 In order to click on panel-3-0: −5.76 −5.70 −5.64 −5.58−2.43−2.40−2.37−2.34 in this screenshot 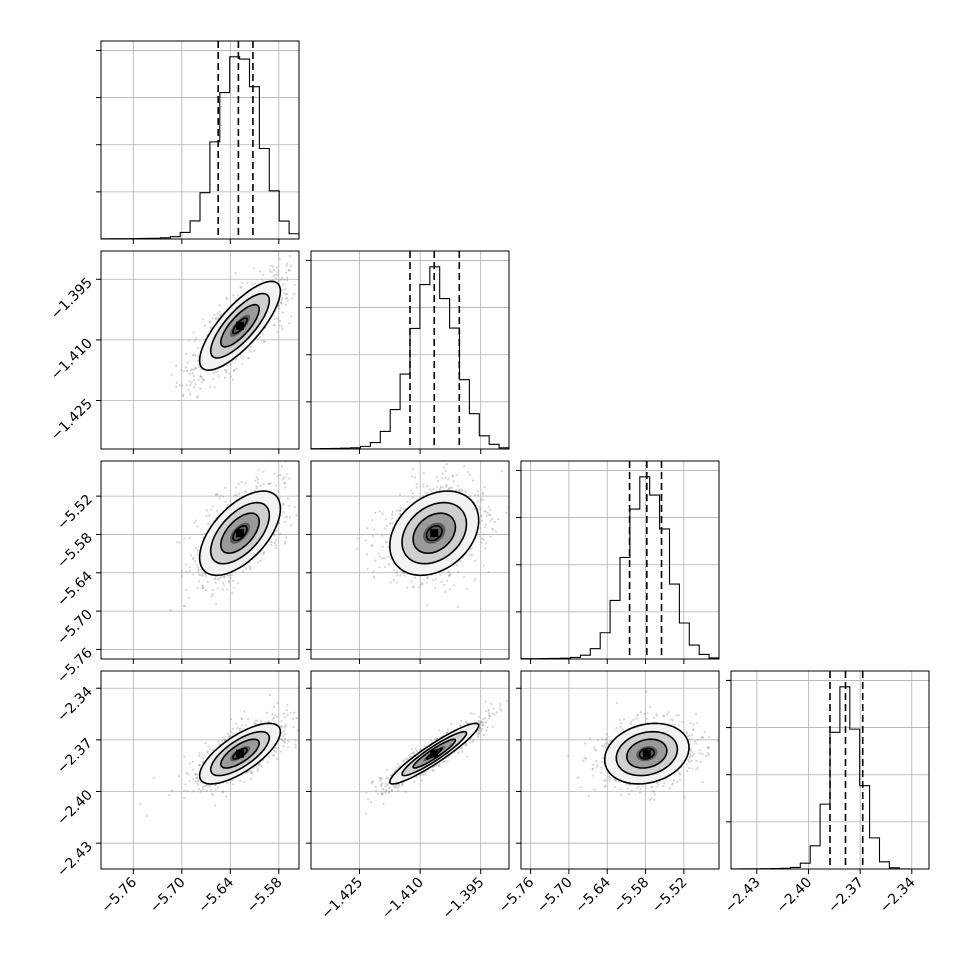, I will do `click(177, 793)`.